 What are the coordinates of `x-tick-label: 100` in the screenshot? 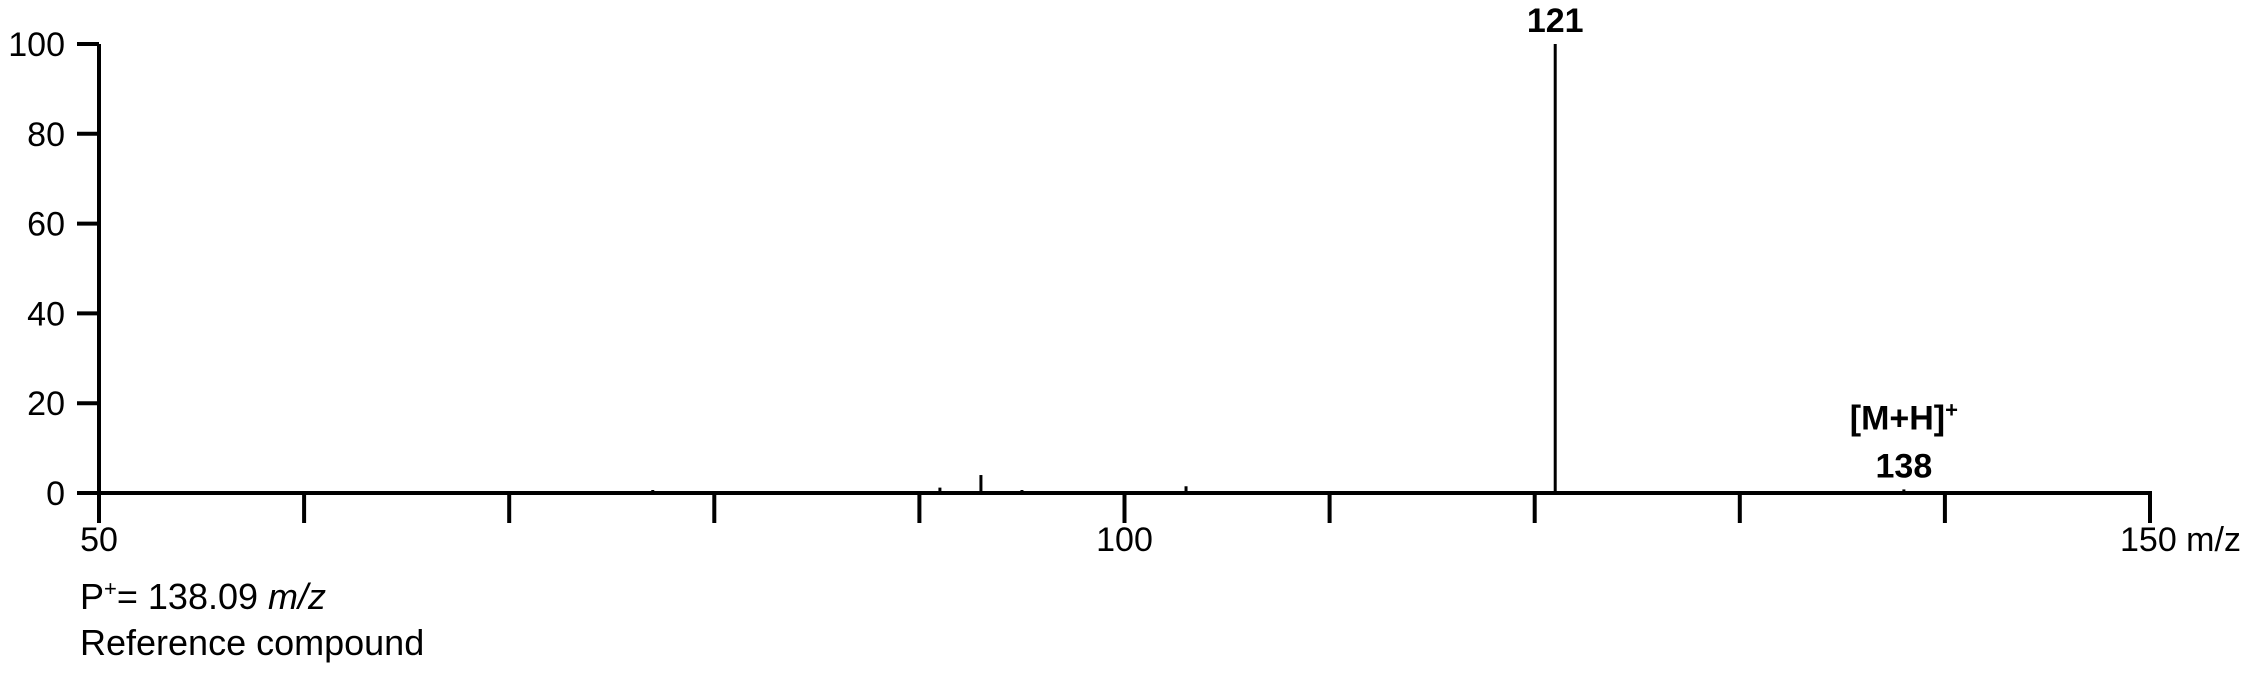 It's located at (1124, 540).